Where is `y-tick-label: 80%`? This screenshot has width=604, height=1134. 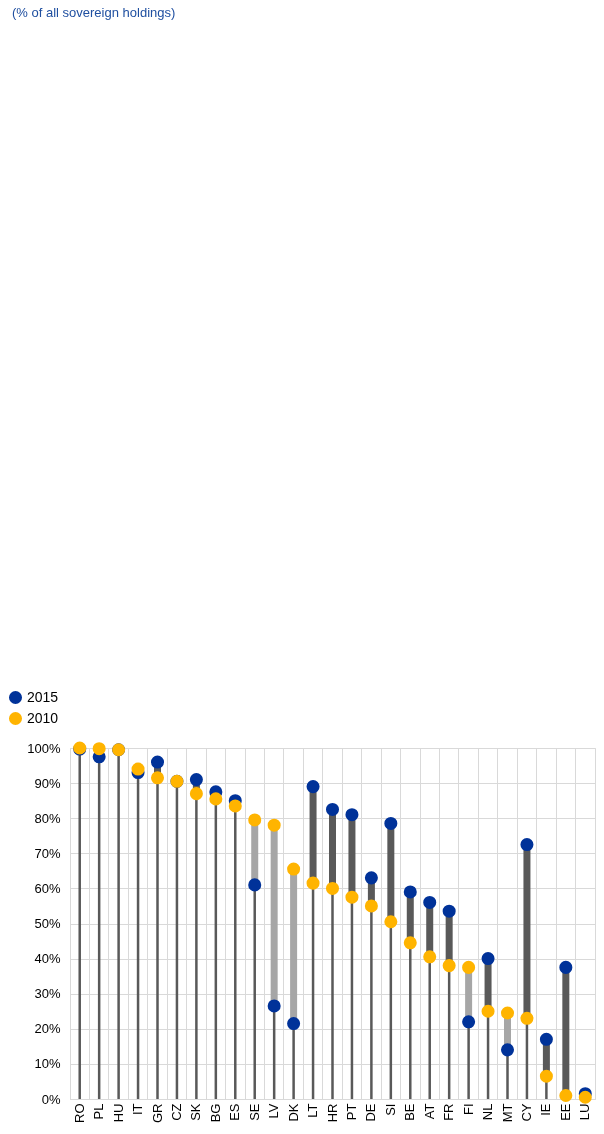
y-tick-label: 80% is located at coordinates (47, 818).